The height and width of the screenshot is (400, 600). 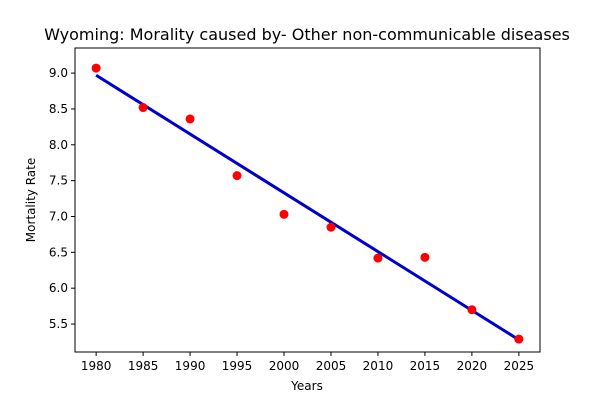 What do you see at coordinates (306, 386) in the screenshot?
I see `x-axis-label: Years` at bounding box center [306, 386].